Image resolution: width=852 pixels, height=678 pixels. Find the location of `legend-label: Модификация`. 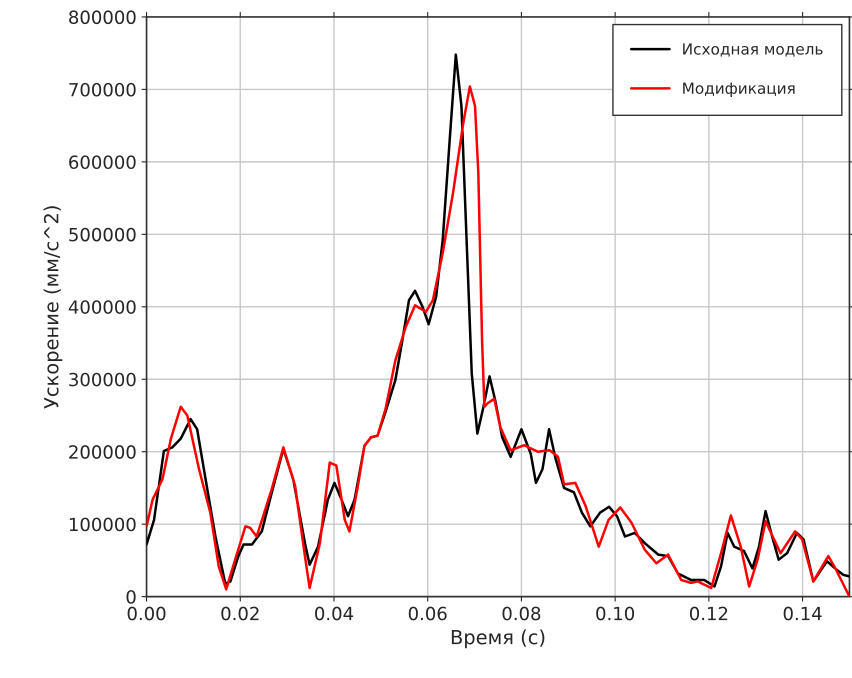

legend-label: Модификация is located at coordinates (739, 89).